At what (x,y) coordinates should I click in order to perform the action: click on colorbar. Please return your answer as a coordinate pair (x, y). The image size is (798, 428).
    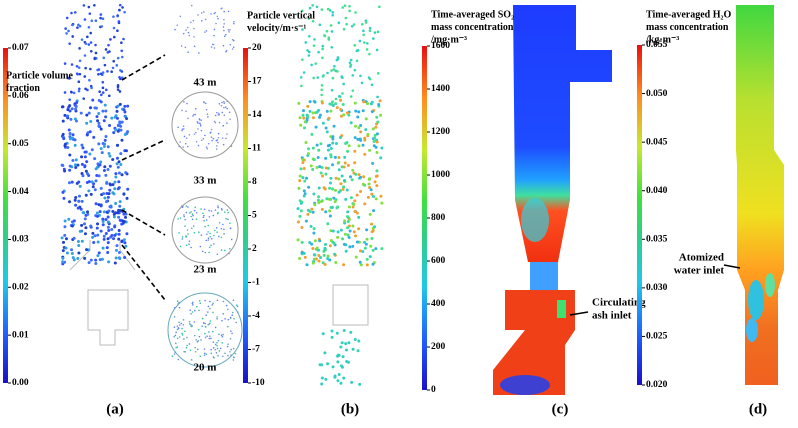
    Looking at the image, I should click on (5, 215).